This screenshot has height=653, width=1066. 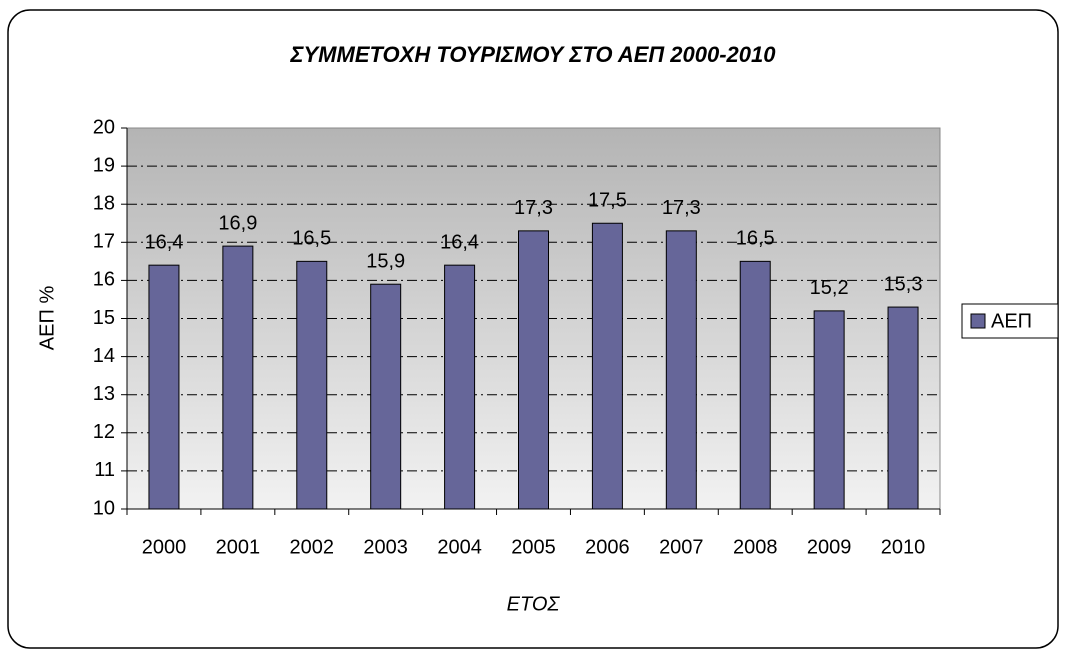 I want to click on legend-label: ΑΕΠ, so click(x=1011, y=321).